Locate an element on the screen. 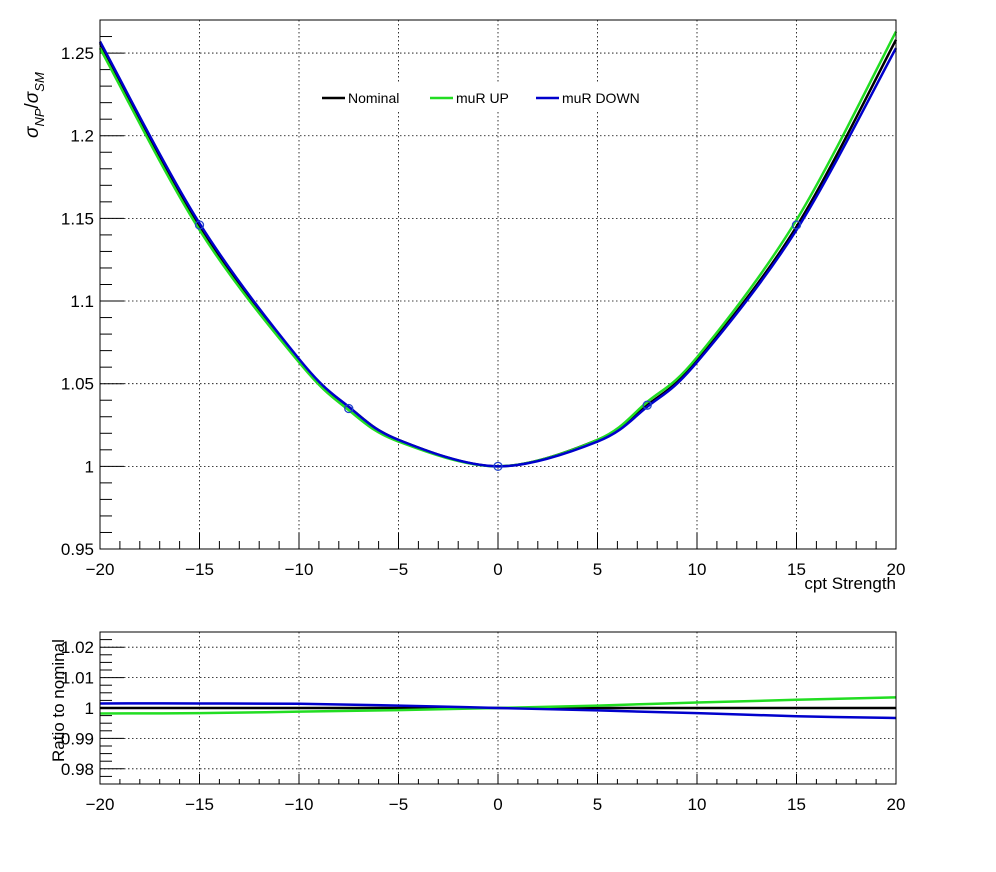 Image resolution: width=996 pixels, height=872 pixels. legend-label-mur-down: muR DOWN is located at coordinates (601, 98).